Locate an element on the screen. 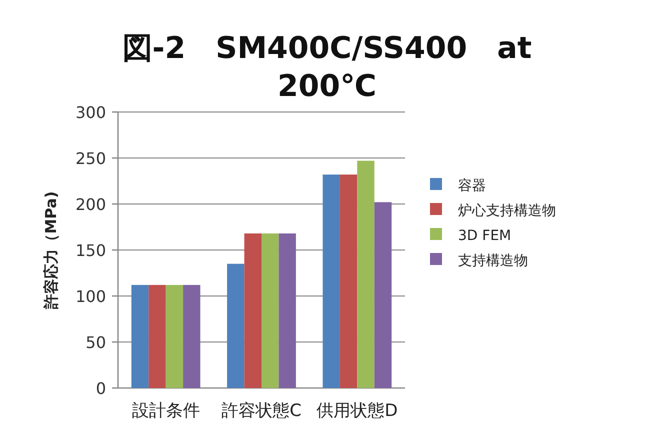 This screenshot has height=436, width=654. legend-label: 3D FEM is located at coordinates (485, 236).